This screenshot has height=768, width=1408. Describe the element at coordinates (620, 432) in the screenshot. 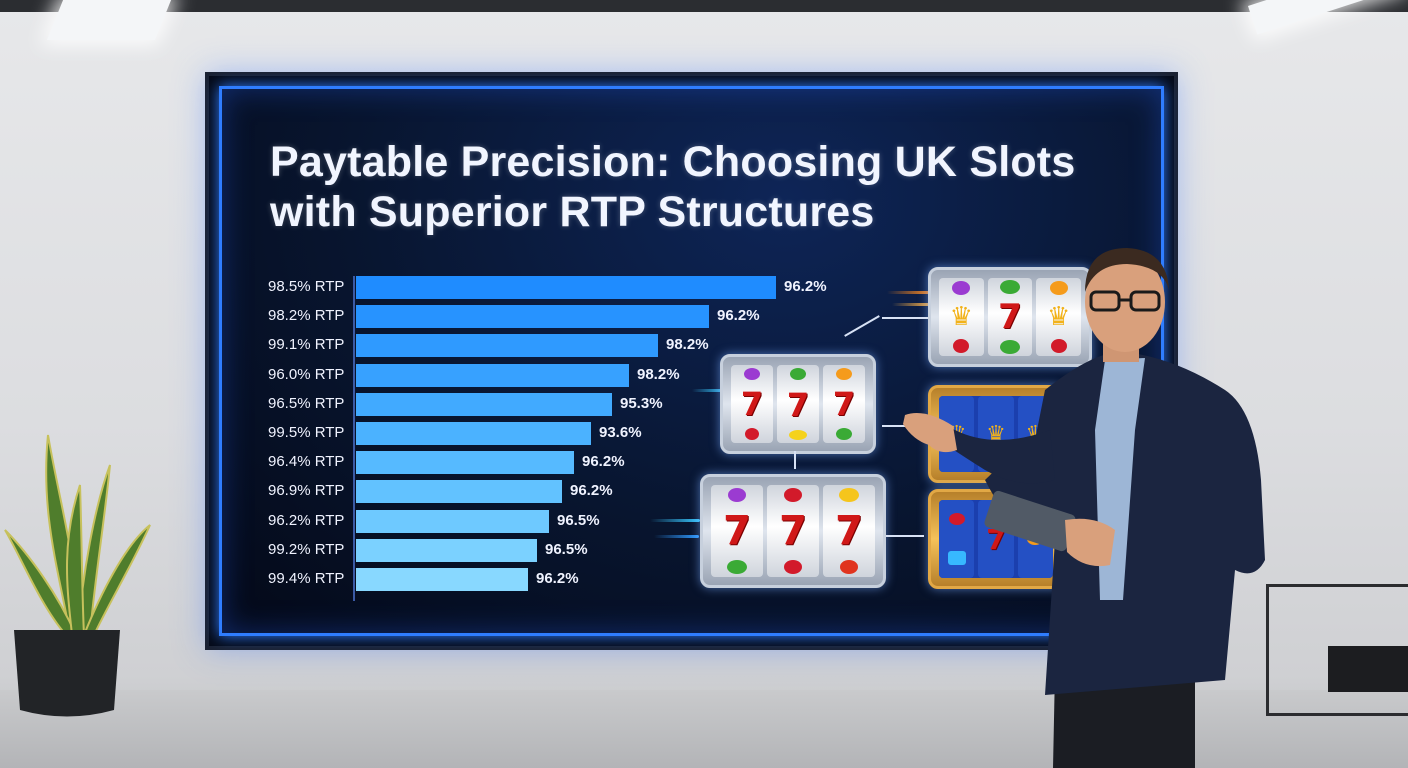

I see `rtp-value-label: 93.6%` at that location.